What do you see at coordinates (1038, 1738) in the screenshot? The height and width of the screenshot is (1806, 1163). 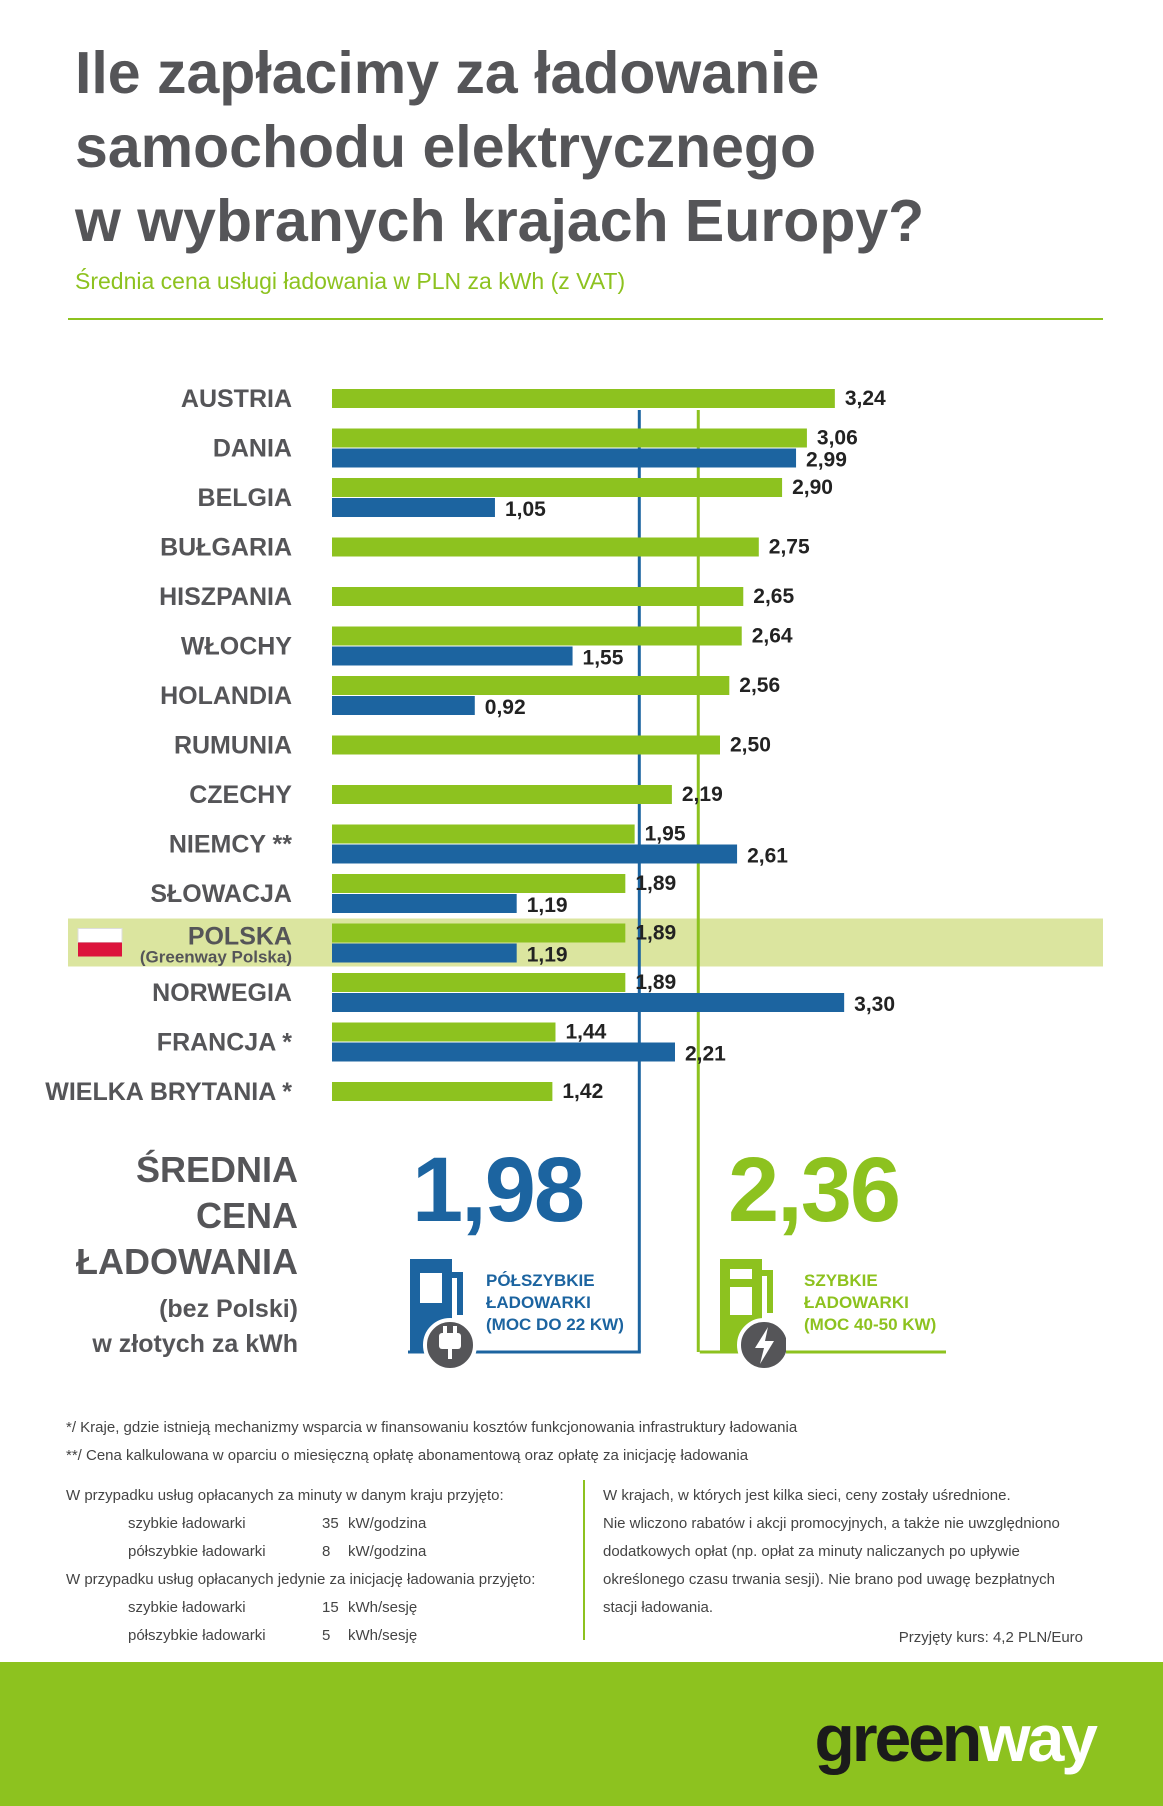 I see `logo-part-way: way` at bounding box center [1038, 1738].